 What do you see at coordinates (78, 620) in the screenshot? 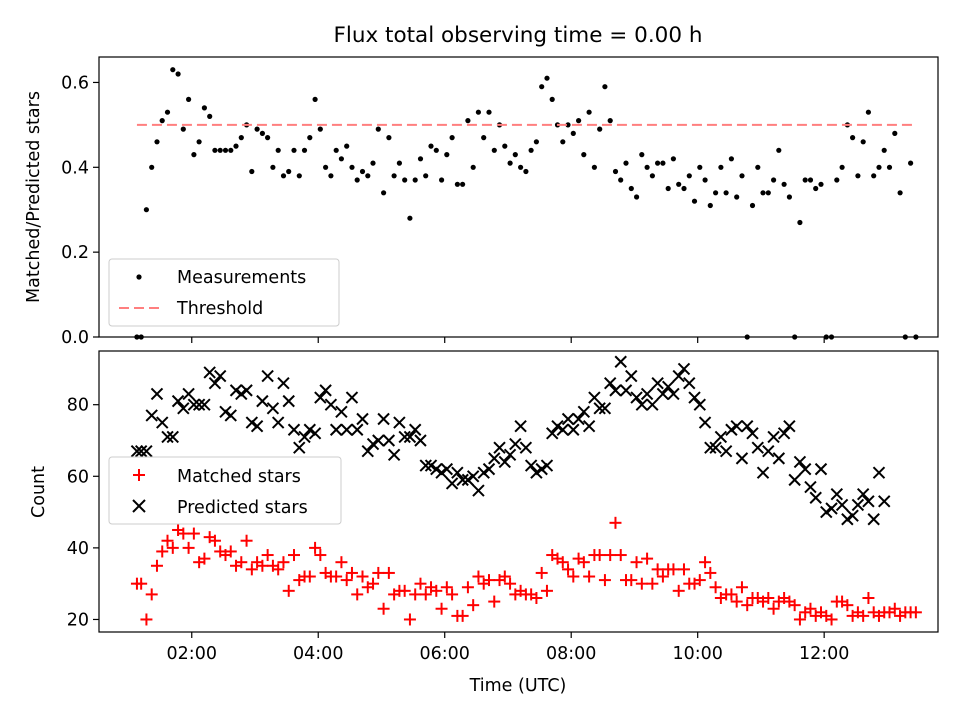
I see `bottom-y-tick-label: 20` at bounding box center [78, 620].